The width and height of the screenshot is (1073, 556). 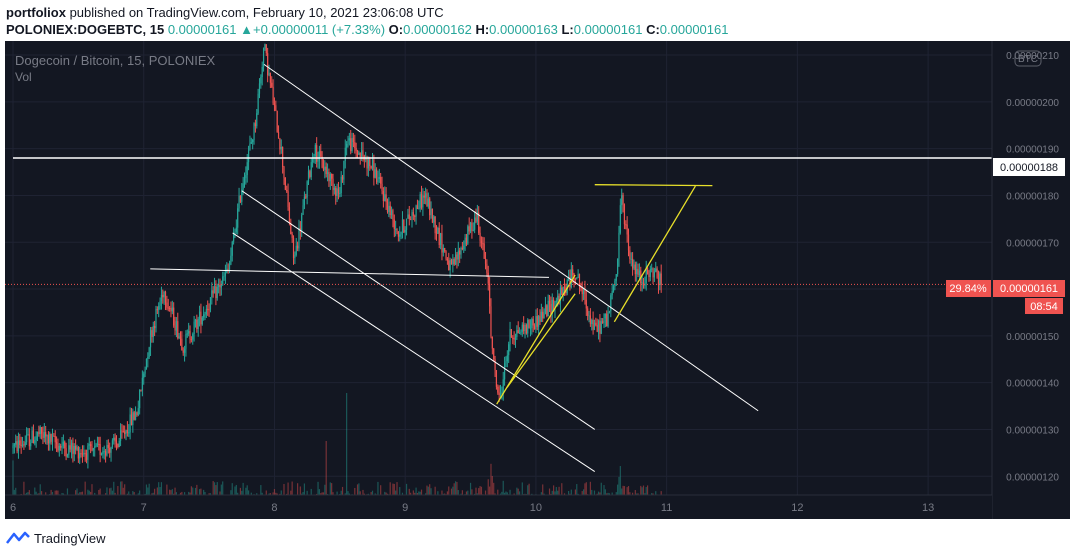 I want to click on time-axis, so click(x=498, y=507).